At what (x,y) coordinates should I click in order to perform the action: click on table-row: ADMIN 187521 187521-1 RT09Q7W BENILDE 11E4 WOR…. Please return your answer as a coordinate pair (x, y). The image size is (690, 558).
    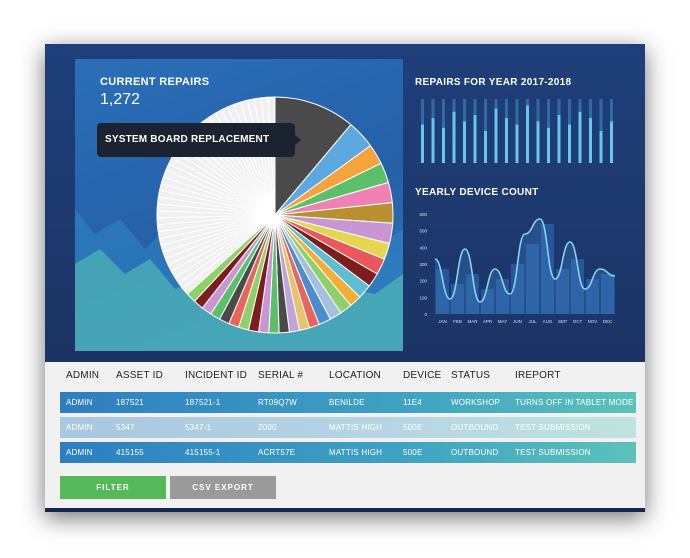
    Looking at the image, I should click on (348, 402).